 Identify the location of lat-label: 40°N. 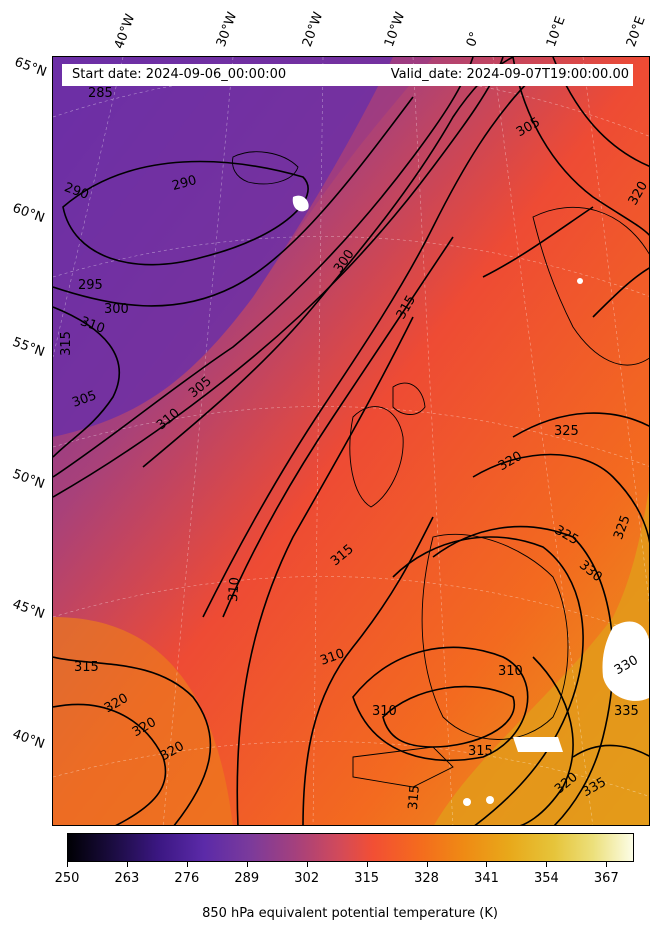
(28, 739).